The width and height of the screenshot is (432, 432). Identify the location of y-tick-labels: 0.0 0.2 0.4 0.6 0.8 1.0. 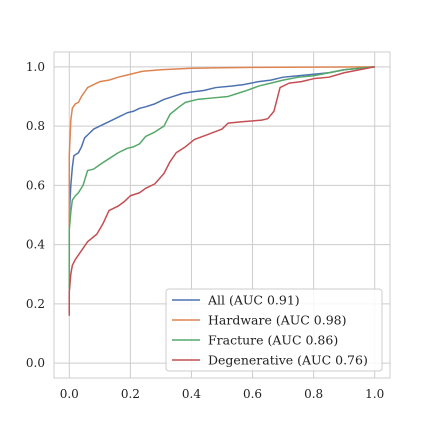
(35, 215).